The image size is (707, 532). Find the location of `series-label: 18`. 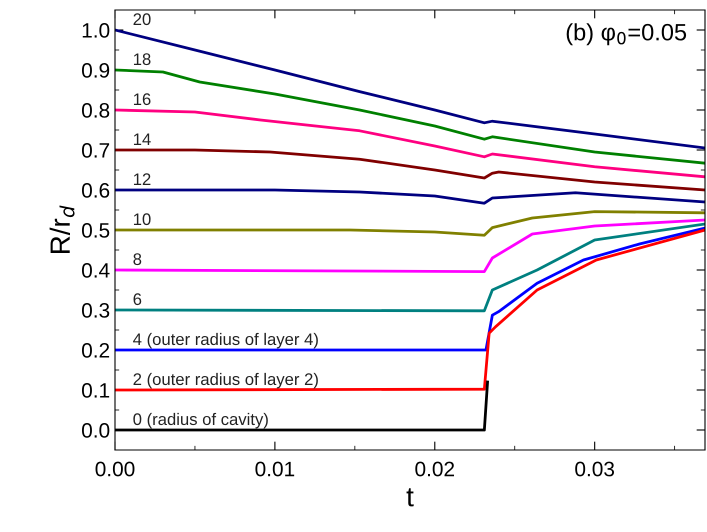

series-label: 18 is located at coordinates (142, 59).